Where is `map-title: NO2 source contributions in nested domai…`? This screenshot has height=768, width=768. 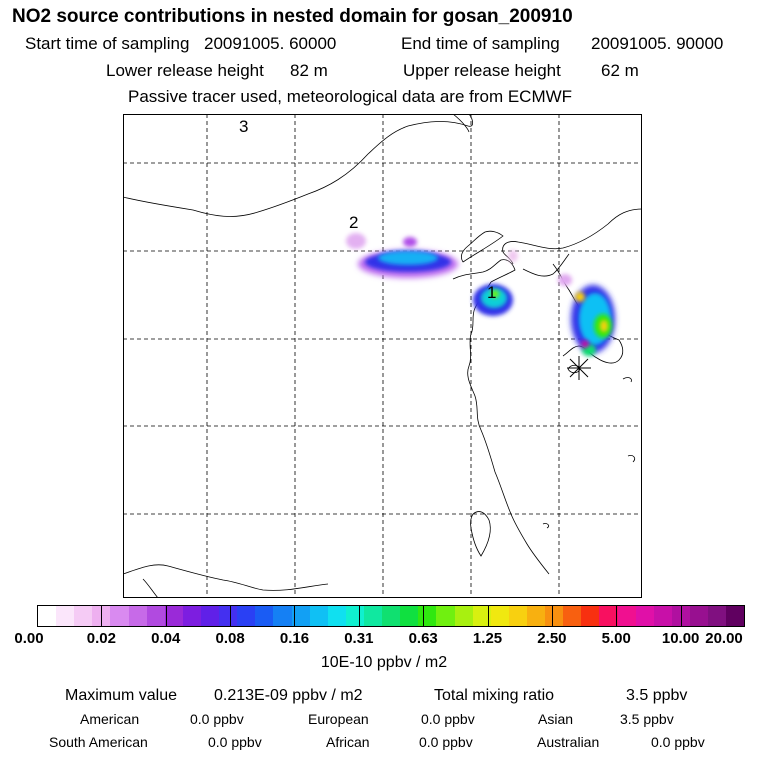 map-title: NO2 source contributions in nested domai… is located at coordinates (292, 16).